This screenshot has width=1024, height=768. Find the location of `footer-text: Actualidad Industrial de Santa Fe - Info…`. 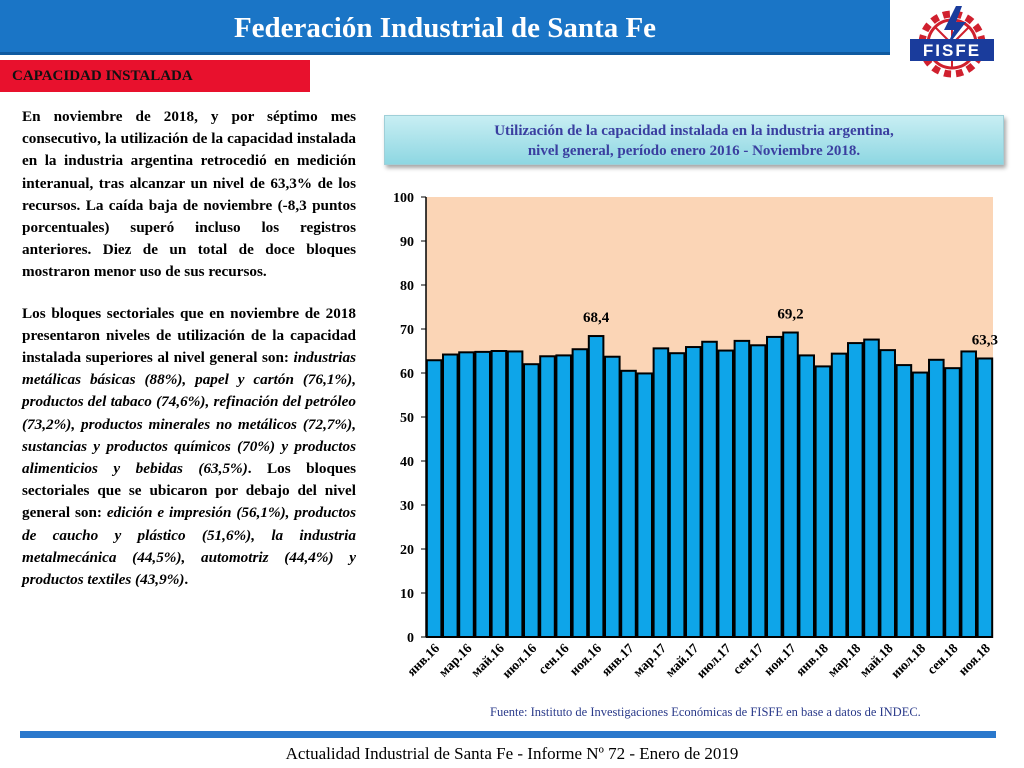

footer-text: Actualidad Industrial de Santa Fe - Info… is located at coordinates (512, 753).